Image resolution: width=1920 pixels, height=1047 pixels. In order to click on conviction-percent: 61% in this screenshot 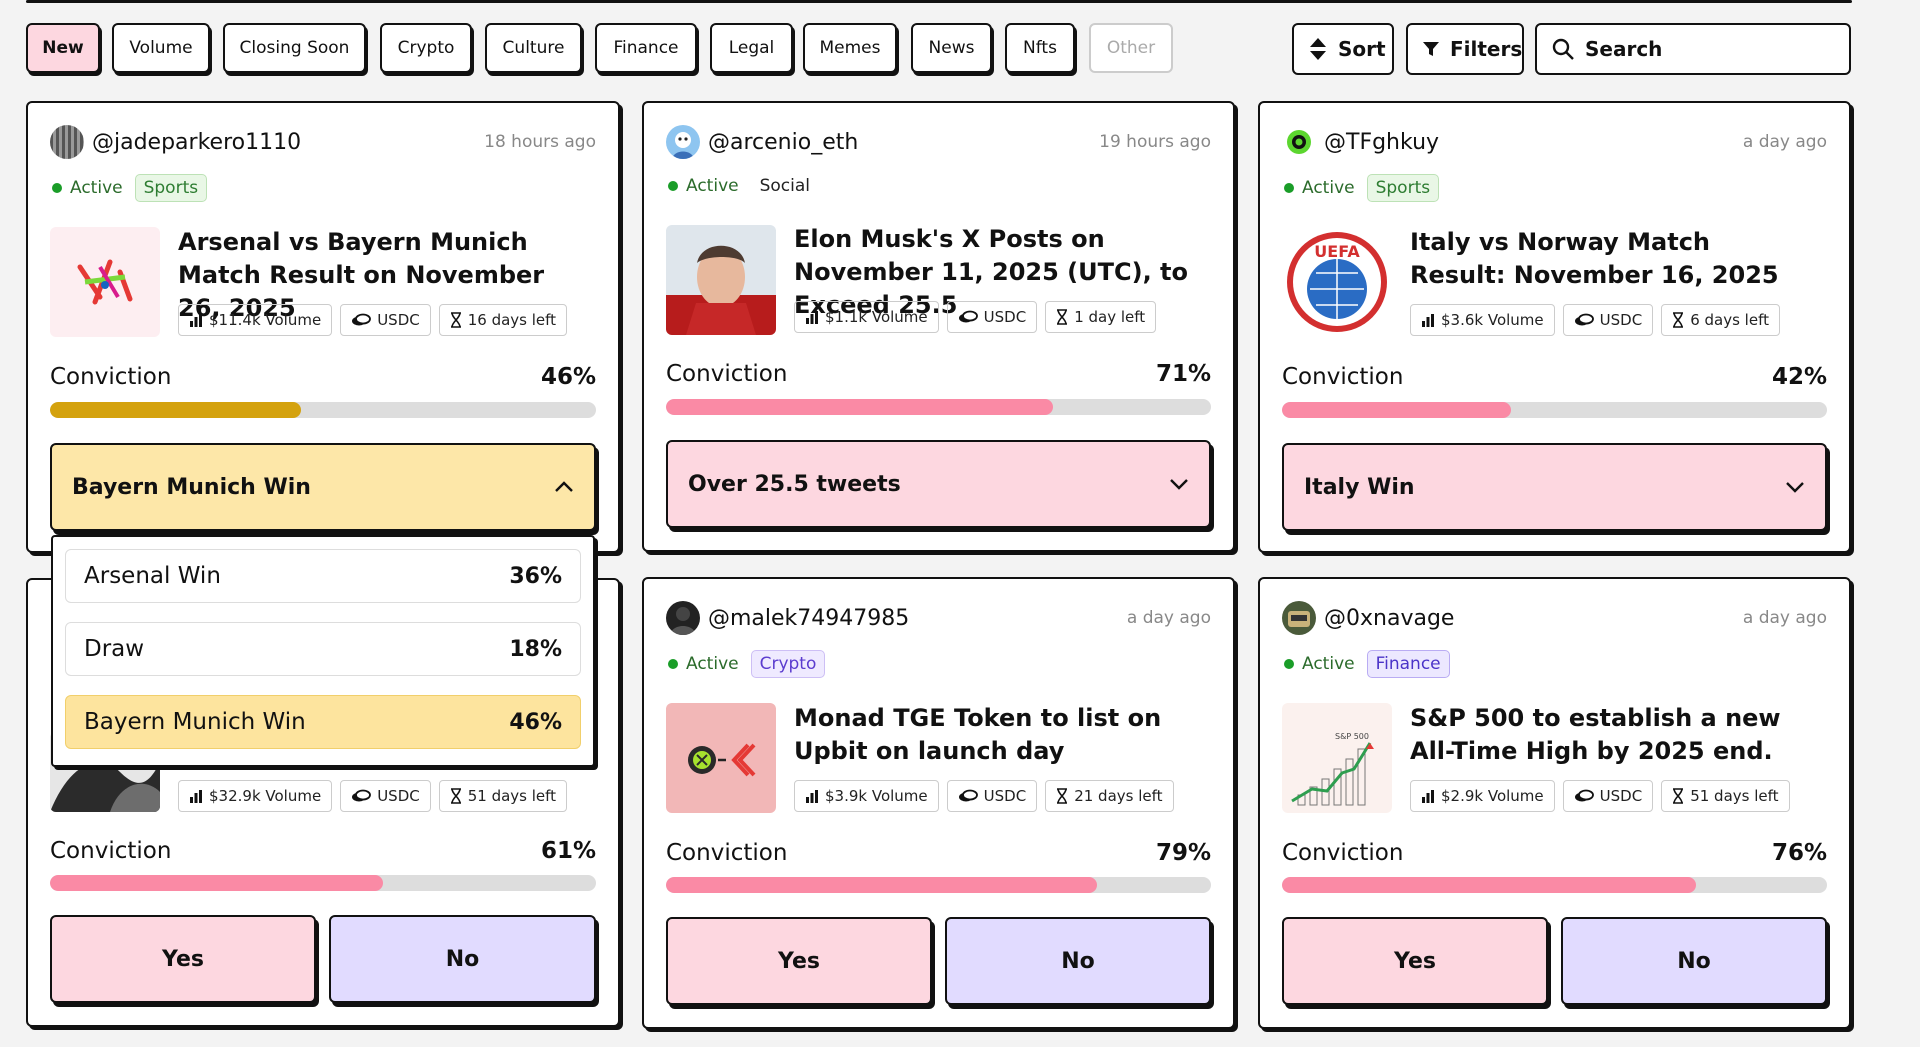, I will do `click(568, 851)`.